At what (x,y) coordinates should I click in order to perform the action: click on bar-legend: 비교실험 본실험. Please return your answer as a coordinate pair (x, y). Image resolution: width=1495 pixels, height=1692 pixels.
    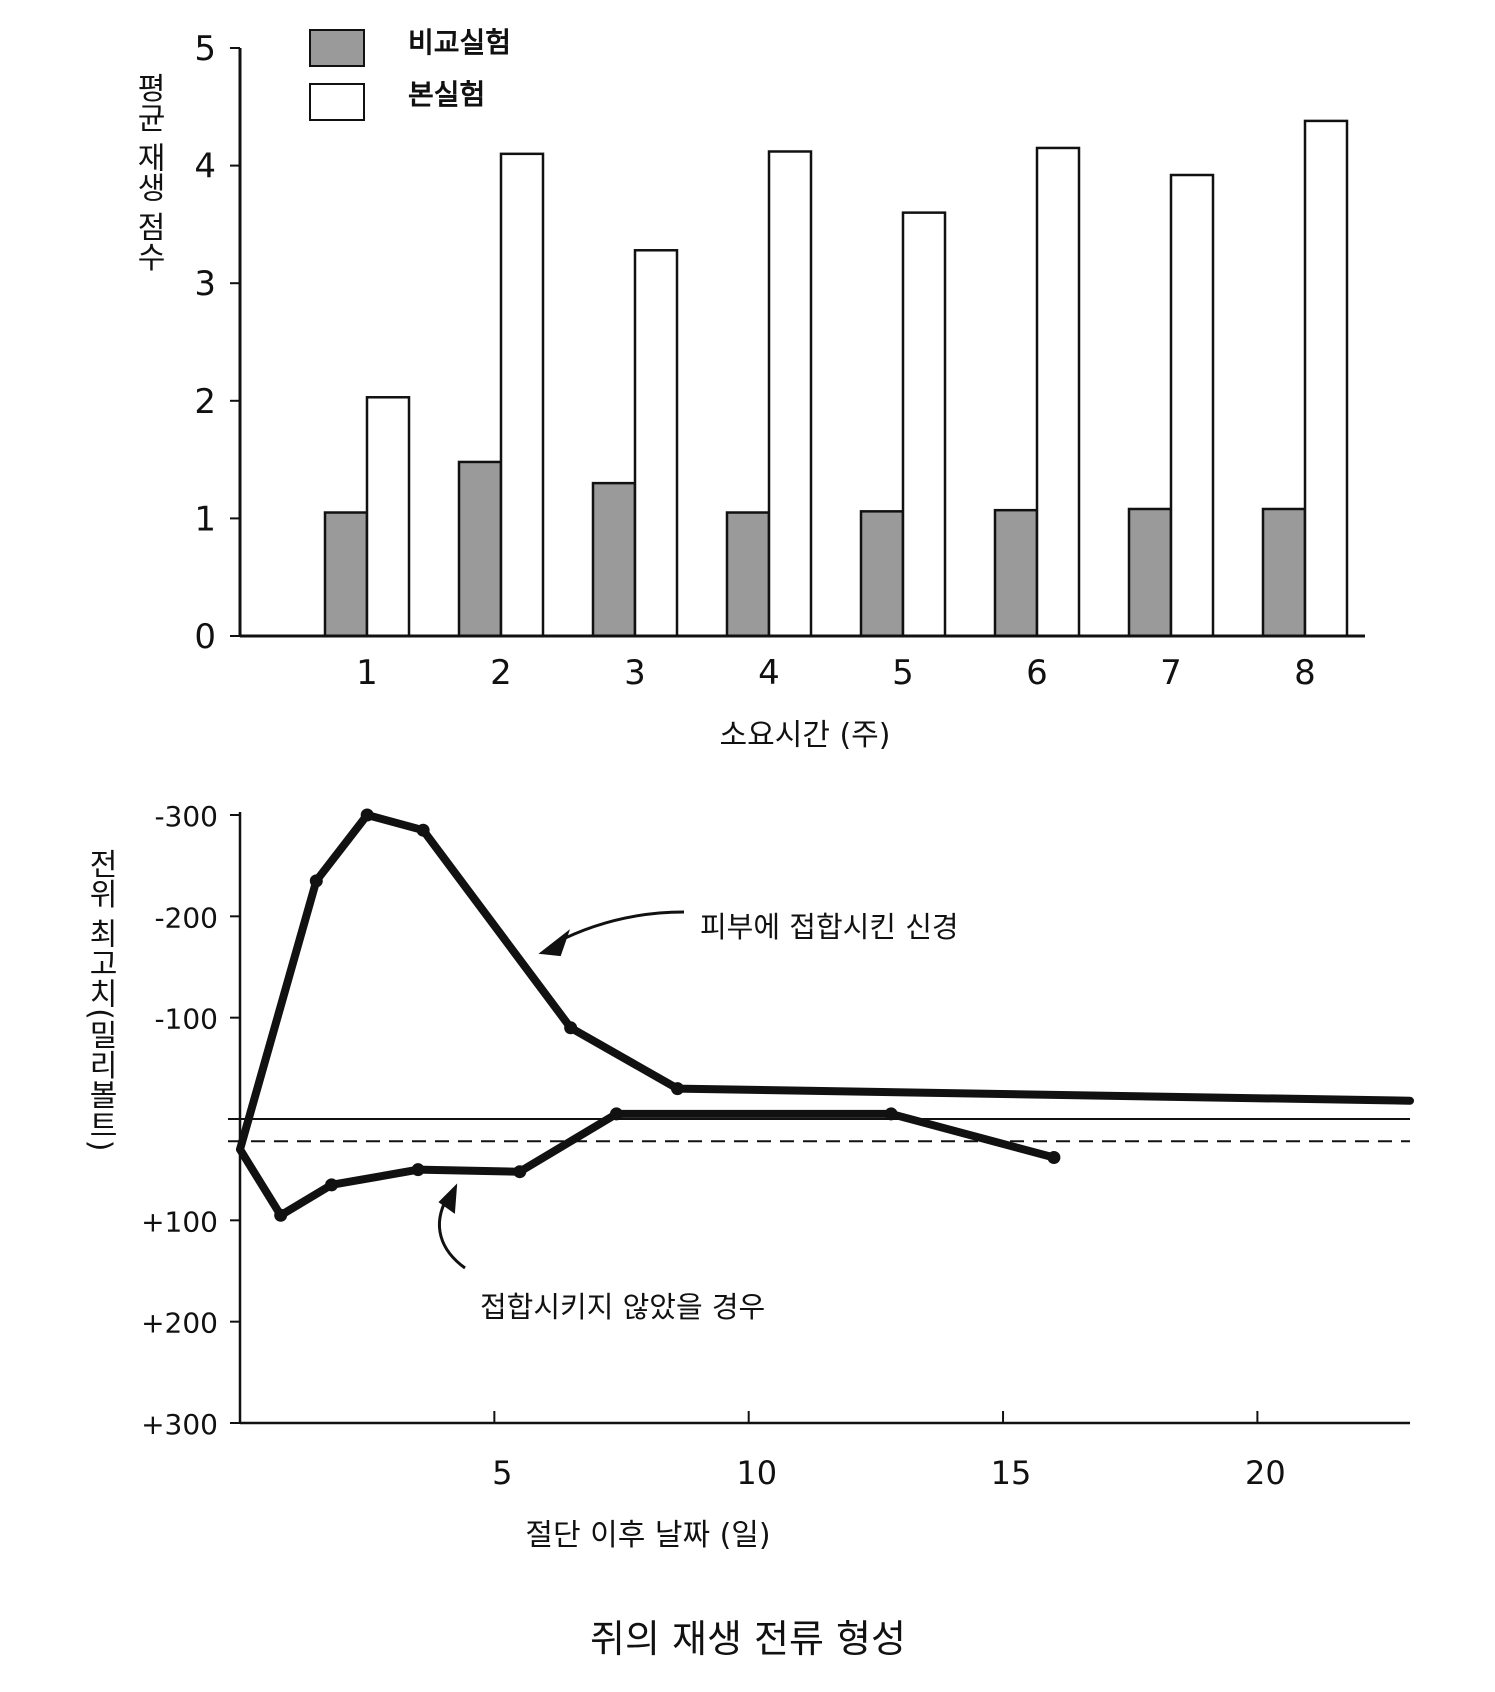
    Looking at the image, I should click on (410, 73).